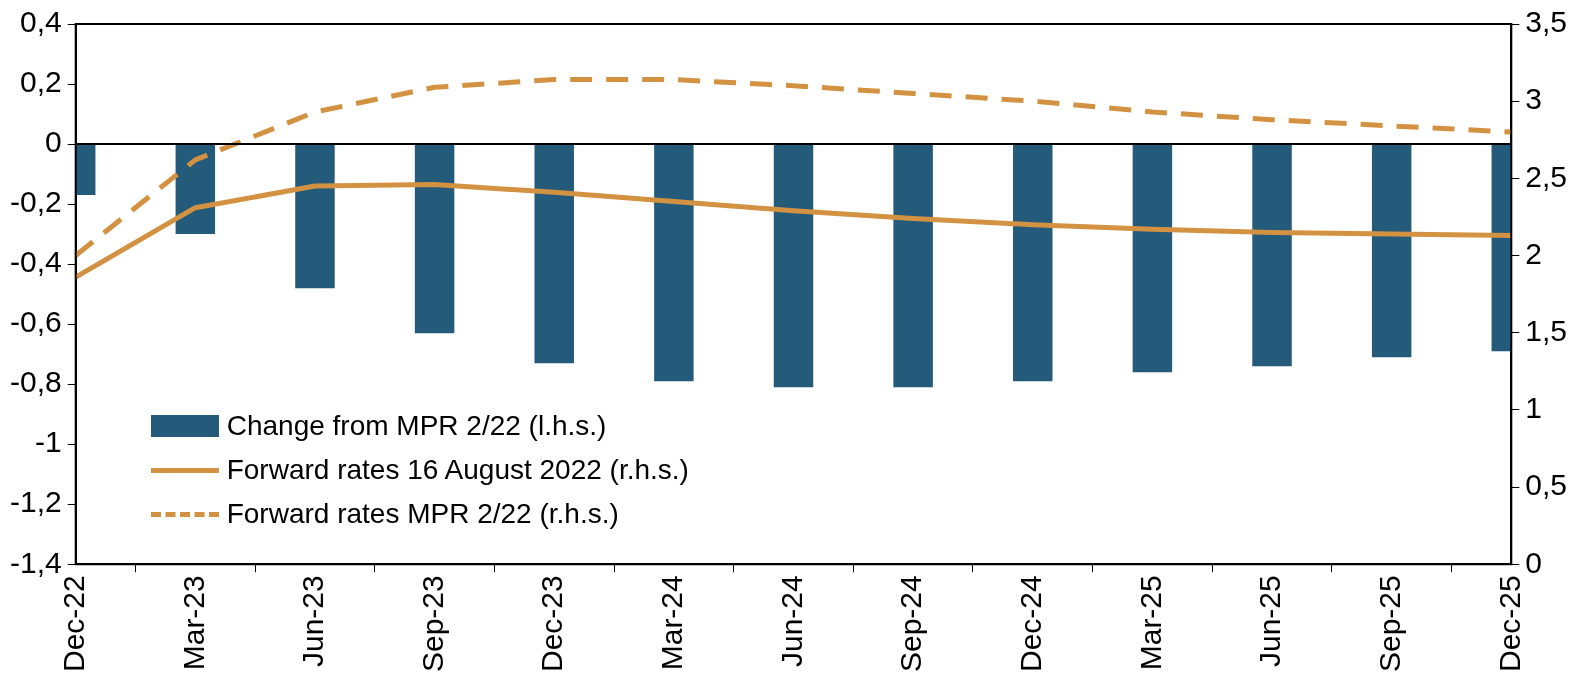 The width and height of the screenshot is (1581, 679). I want to click on legend-label: Change from MPR 2/22 (l.h.s.), so click(416, 426).